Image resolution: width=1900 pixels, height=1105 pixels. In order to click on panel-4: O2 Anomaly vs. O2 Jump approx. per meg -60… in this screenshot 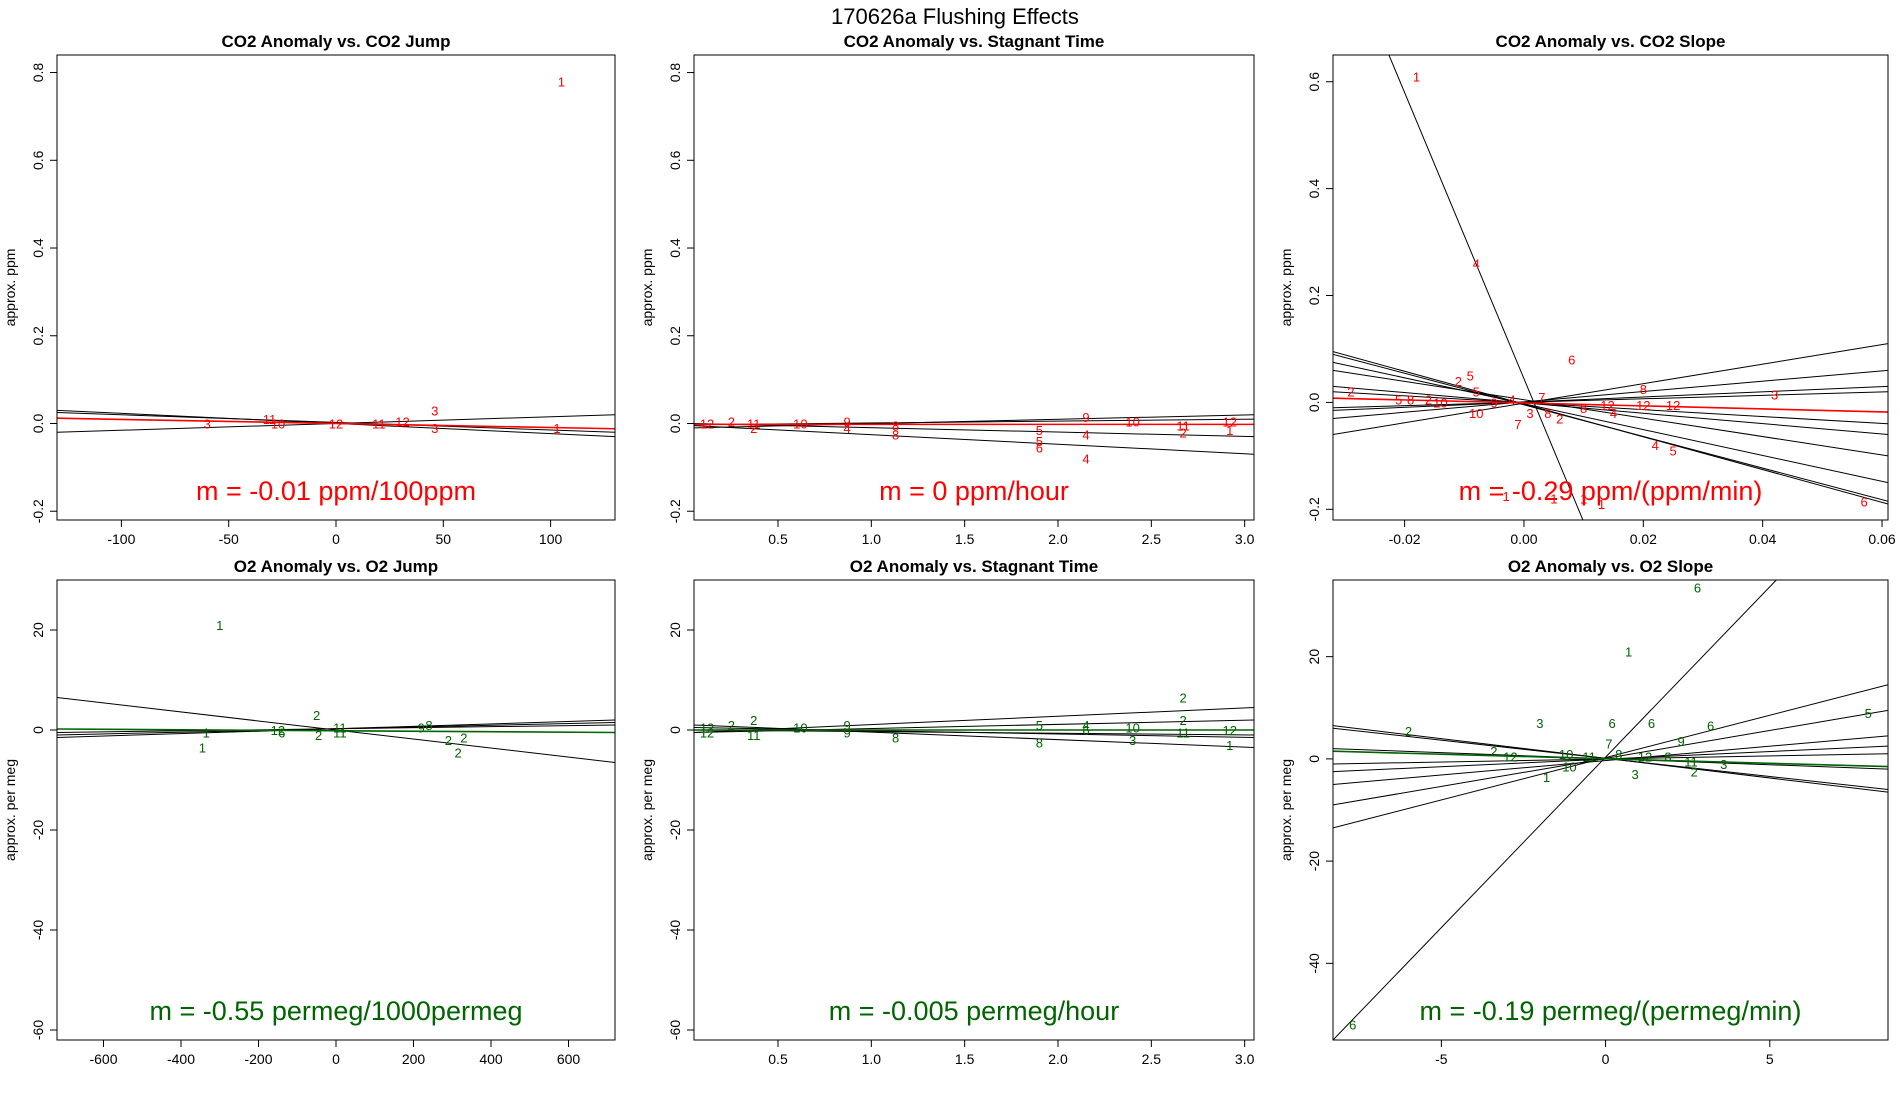, I will do `click(309, 812)`.